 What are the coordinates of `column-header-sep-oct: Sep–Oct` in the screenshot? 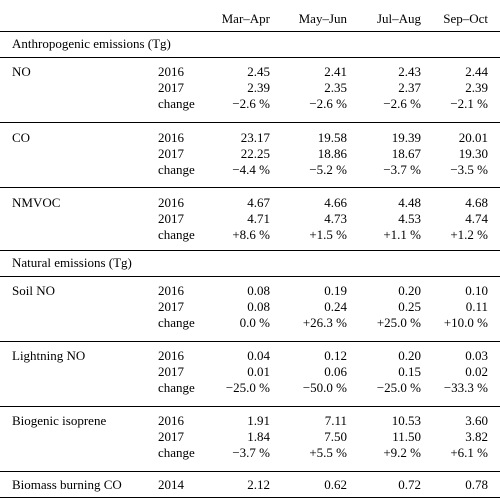 It's located at (465, 18).